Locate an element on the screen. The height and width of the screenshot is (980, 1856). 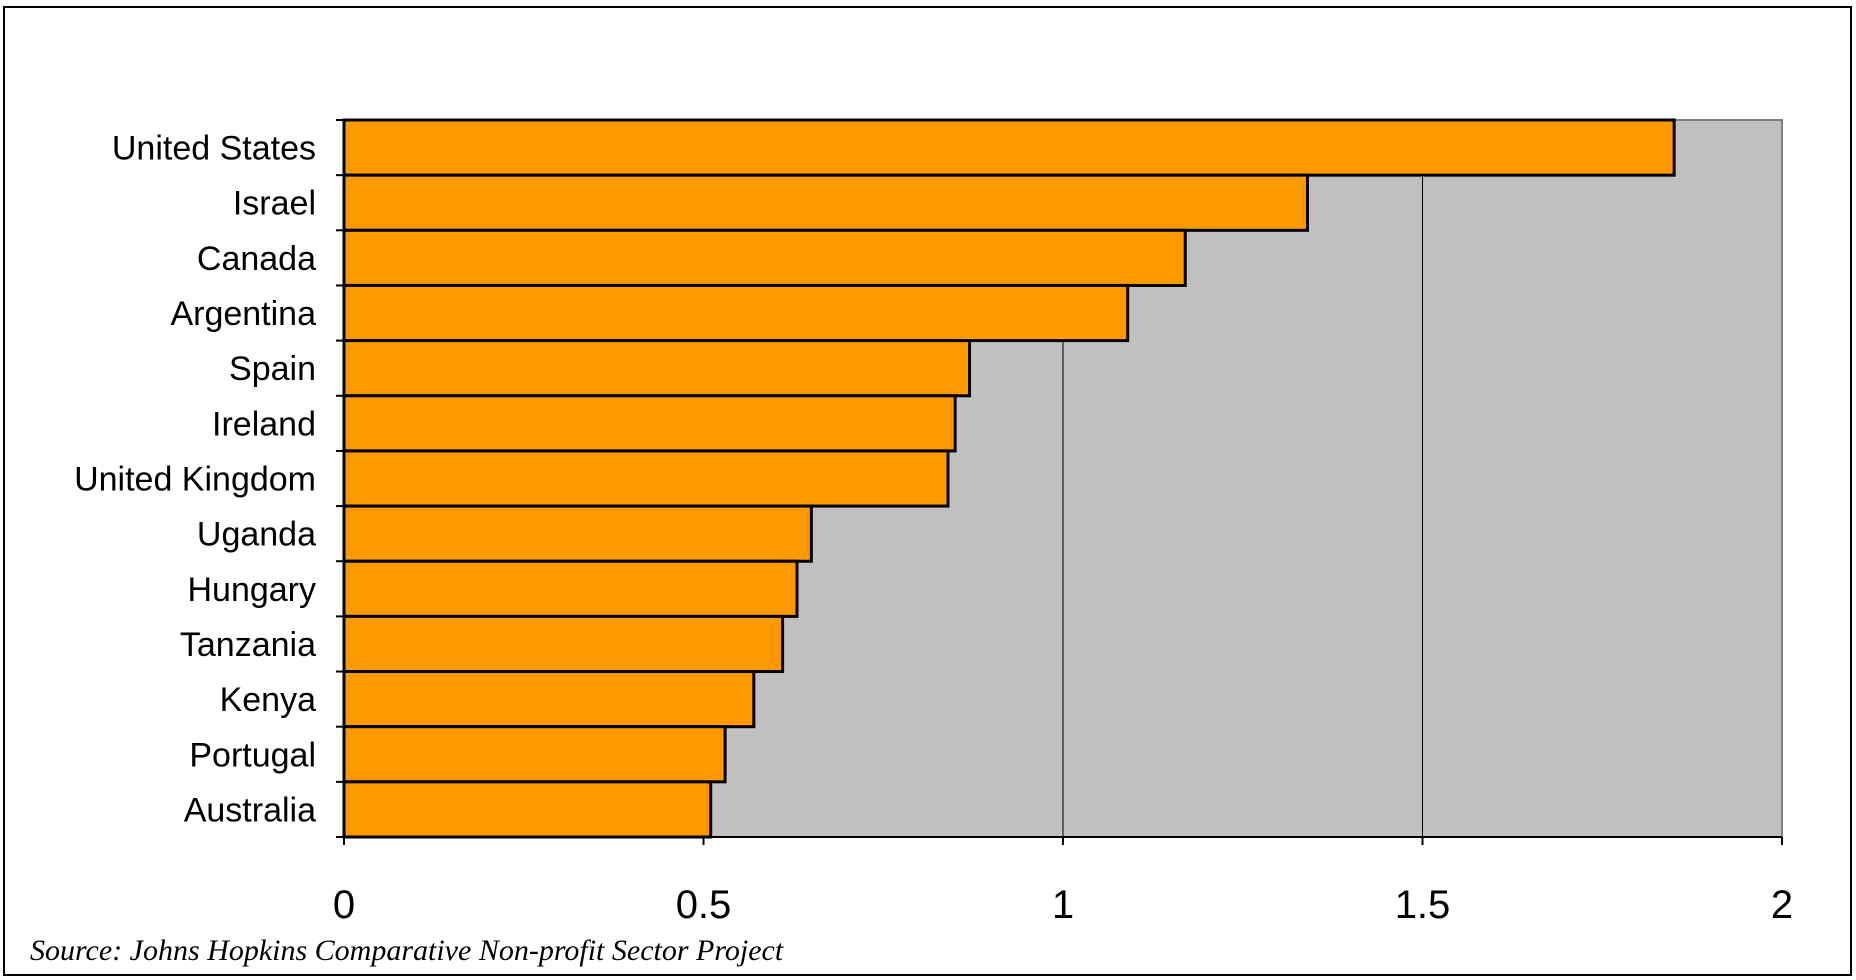
x-tick-label: 1.5 is located at coordinates (1423, 905).